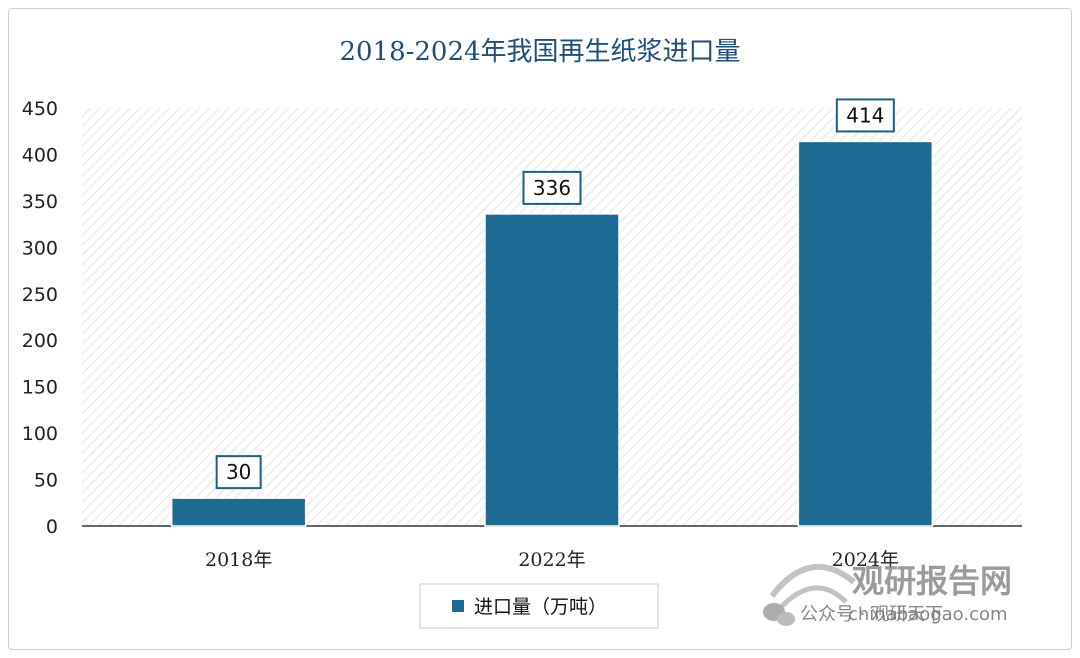  I want to click on y-tick-label: 400, so click(40, 155).